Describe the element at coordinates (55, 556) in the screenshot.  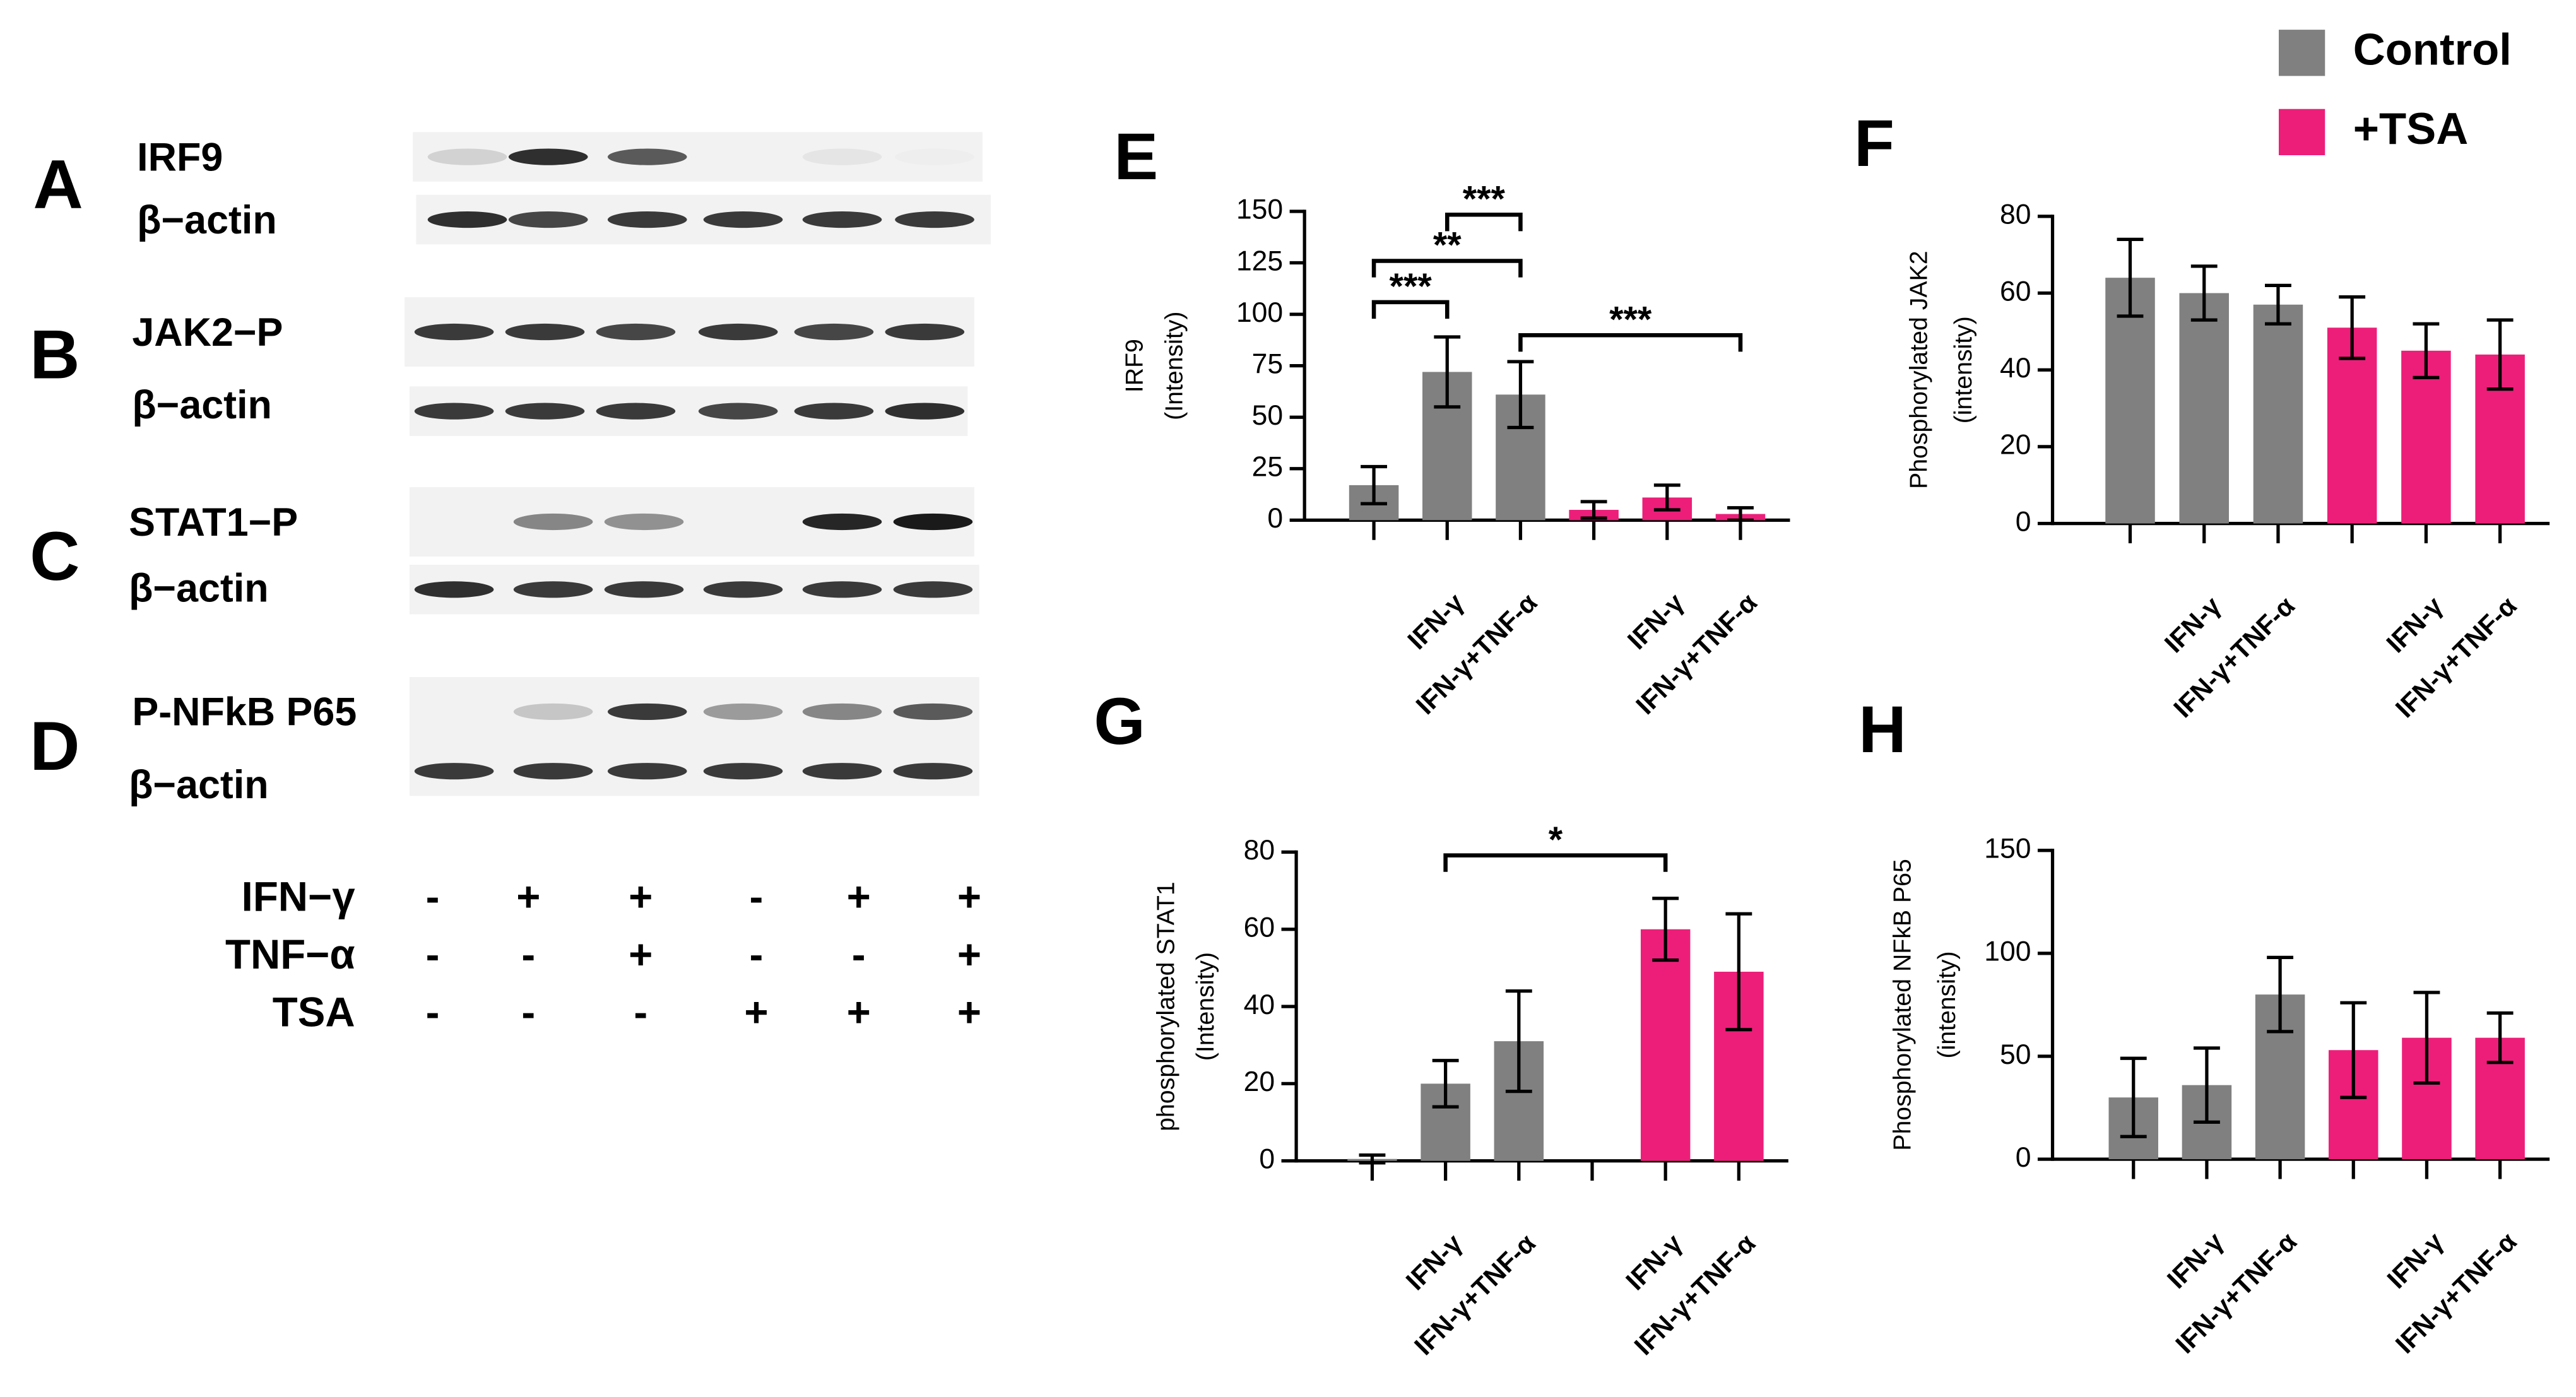
I see `panel-letter: C` at that location.